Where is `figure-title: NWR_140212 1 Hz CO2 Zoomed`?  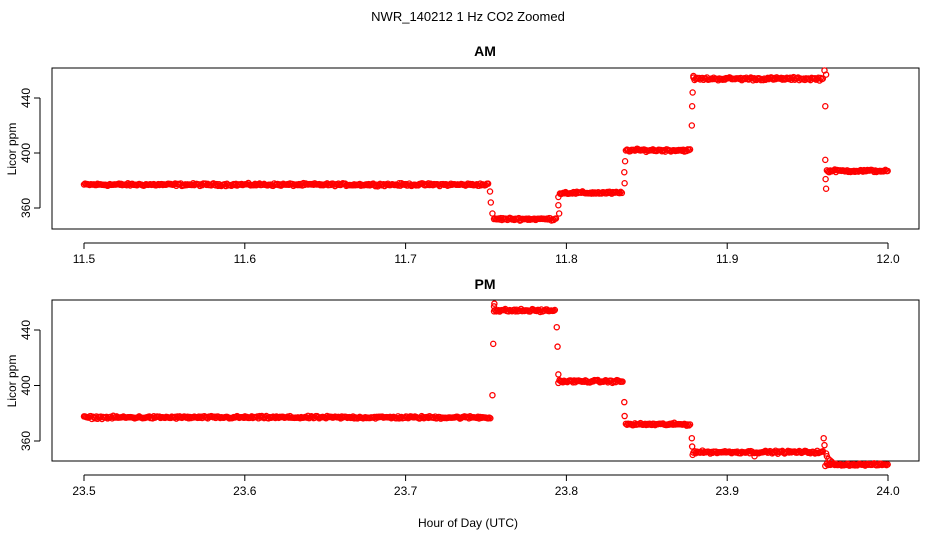 figure-title: NWR_140212 1 Hz CO2 Zoomed is located at coordinates (468, 16).